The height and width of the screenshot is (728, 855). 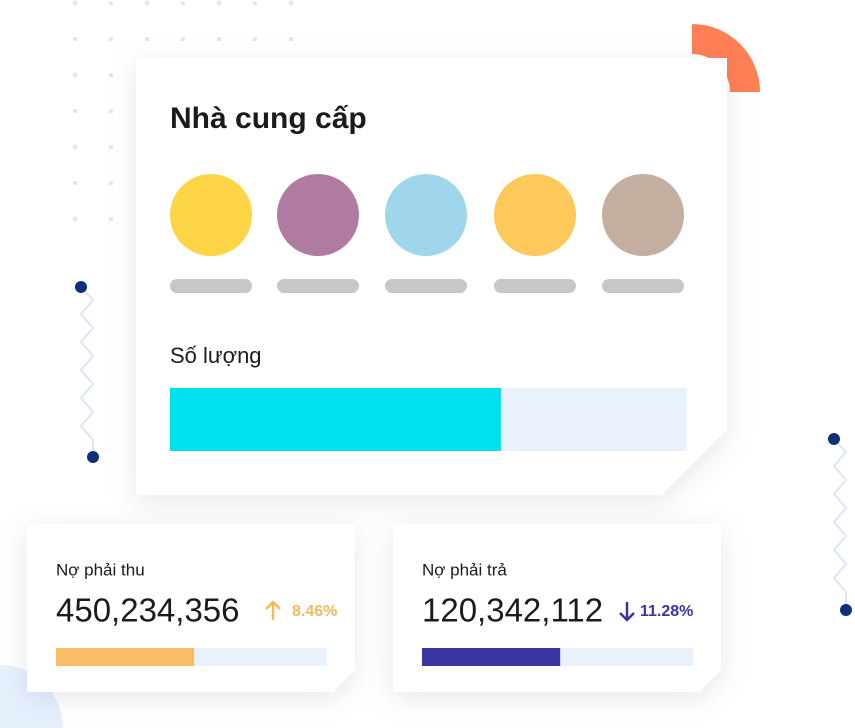 What do you see at coordinates (268, 118) in the screenshot?
I see `card-title: Nhà cung cấp` at bounding box center [268, 118].